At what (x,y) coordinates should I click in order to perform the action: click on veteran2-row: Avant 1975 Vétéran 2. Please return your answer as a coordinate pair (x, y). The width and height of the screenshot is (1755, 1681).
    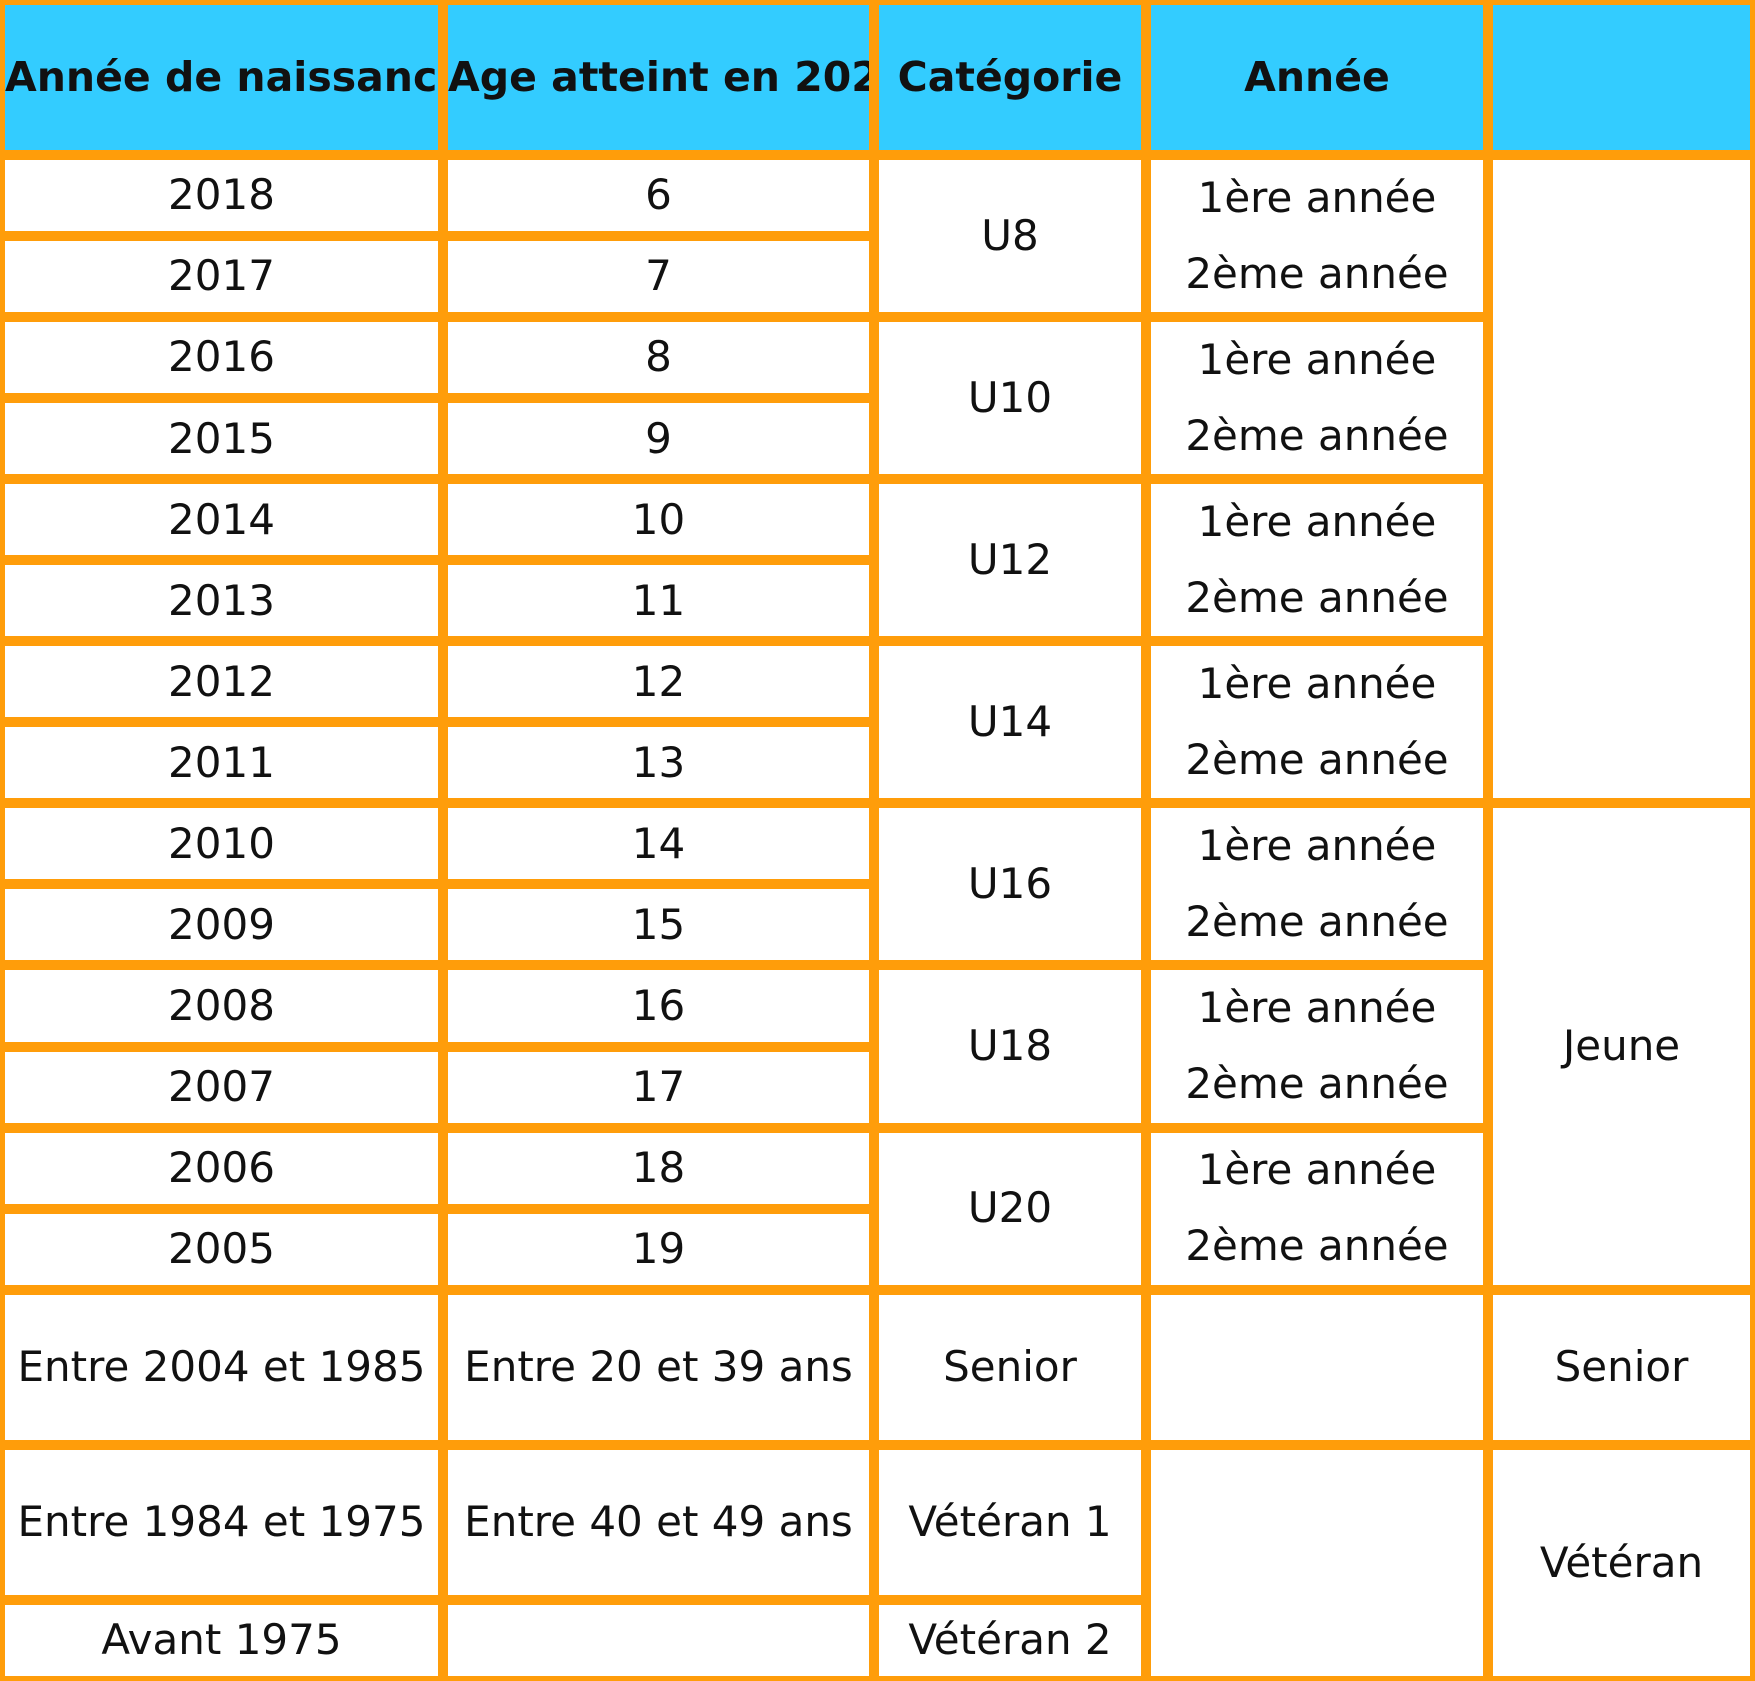
    Looking at the image, I should click on (877, 1640).